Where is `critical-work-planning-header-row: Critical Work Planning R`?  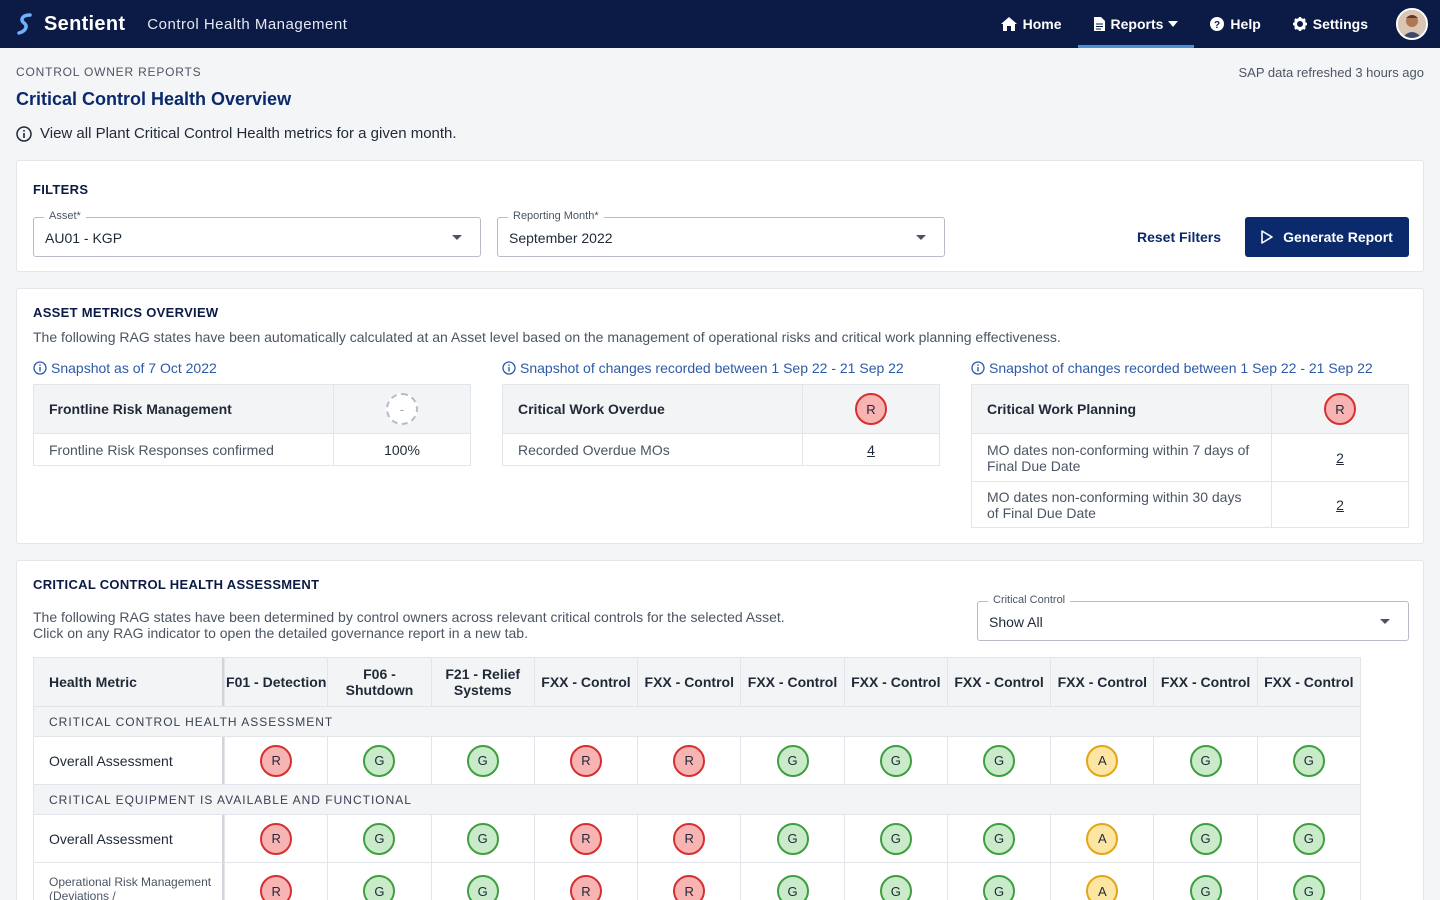
critical-work-planning-header-row: Critical Work Planning R is located at coordinates (1190, 409).